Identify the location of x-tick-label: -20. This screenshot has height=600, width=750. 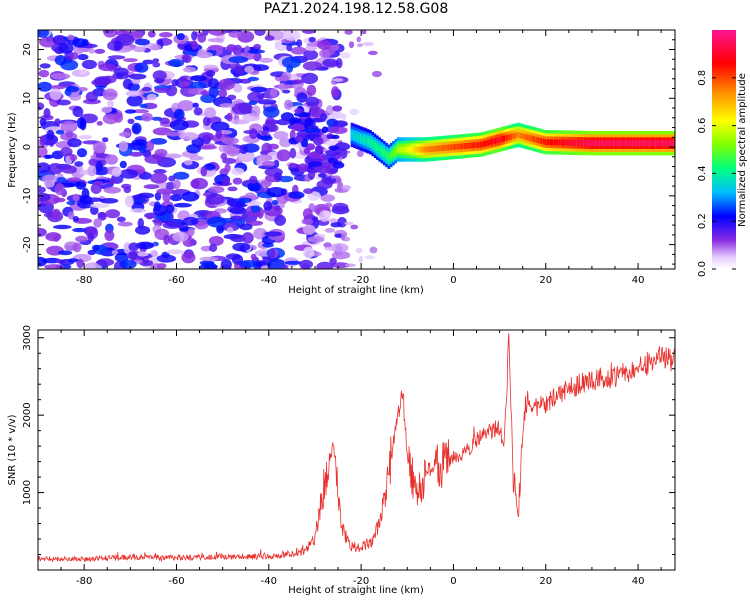
(361, 280).